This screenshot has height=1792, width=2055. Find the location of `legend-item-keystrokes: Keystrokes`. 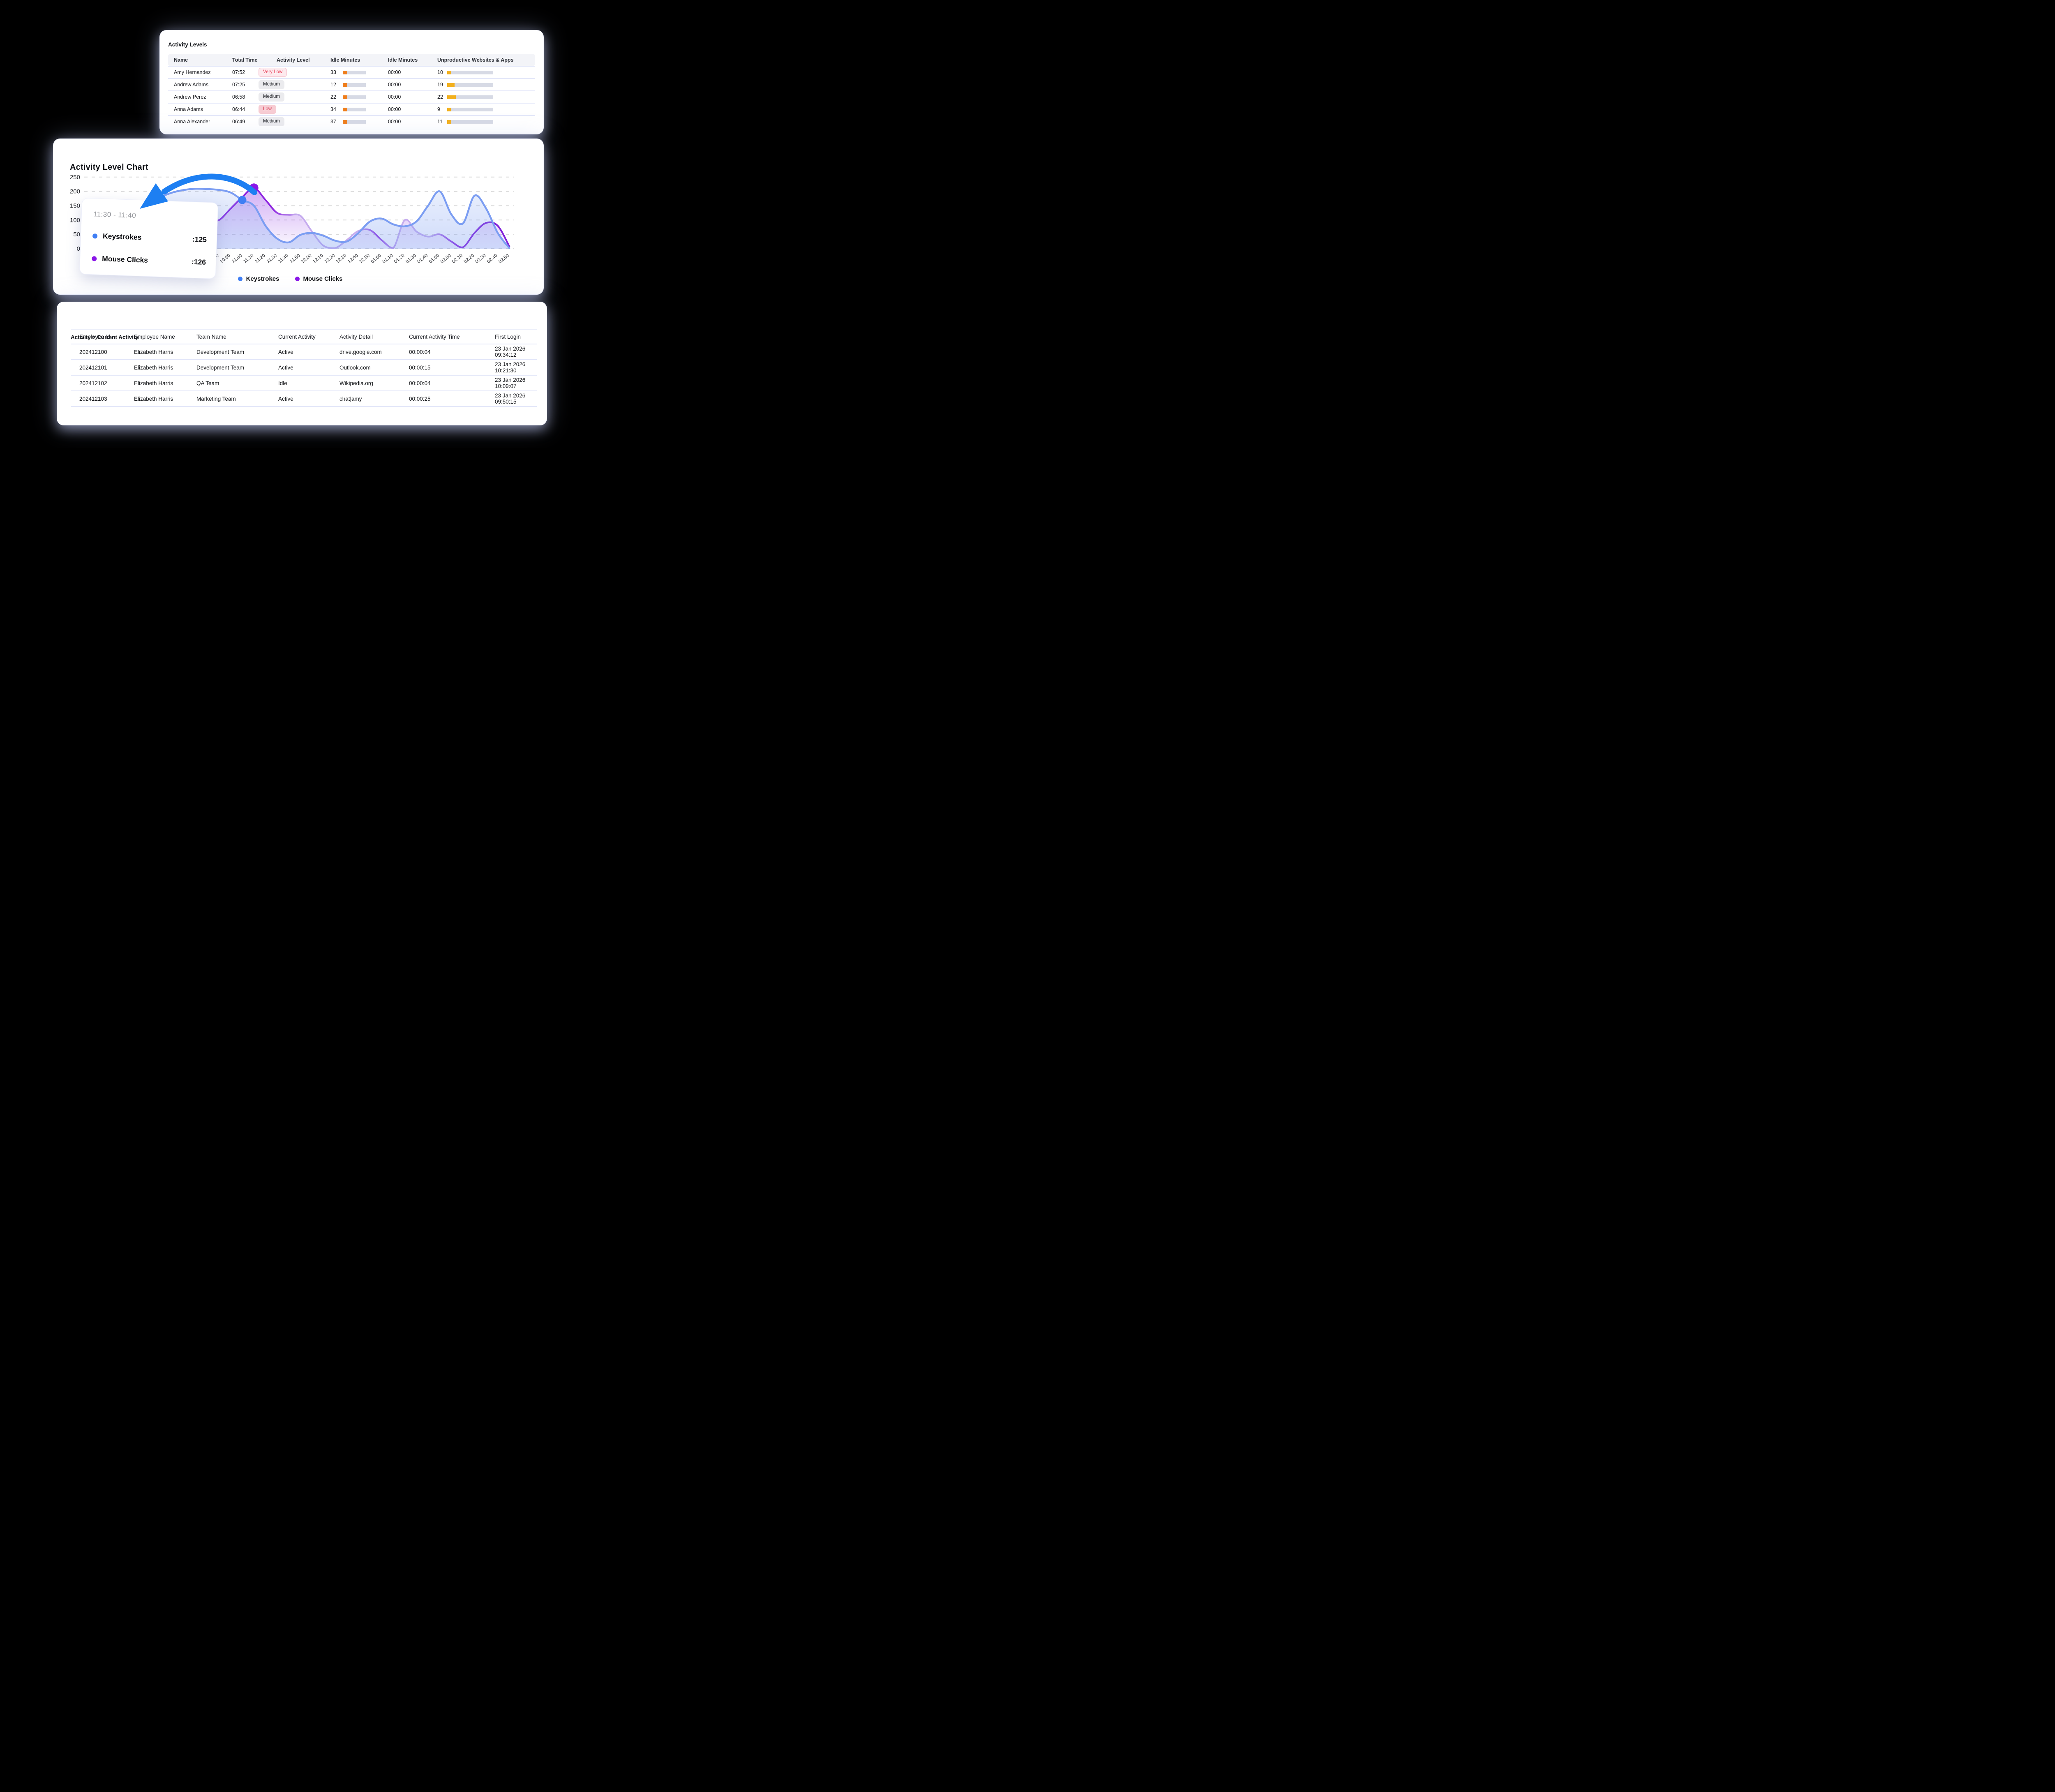

legend-item-keystrokes: Keystrokes is located at coordinates (258, 278).